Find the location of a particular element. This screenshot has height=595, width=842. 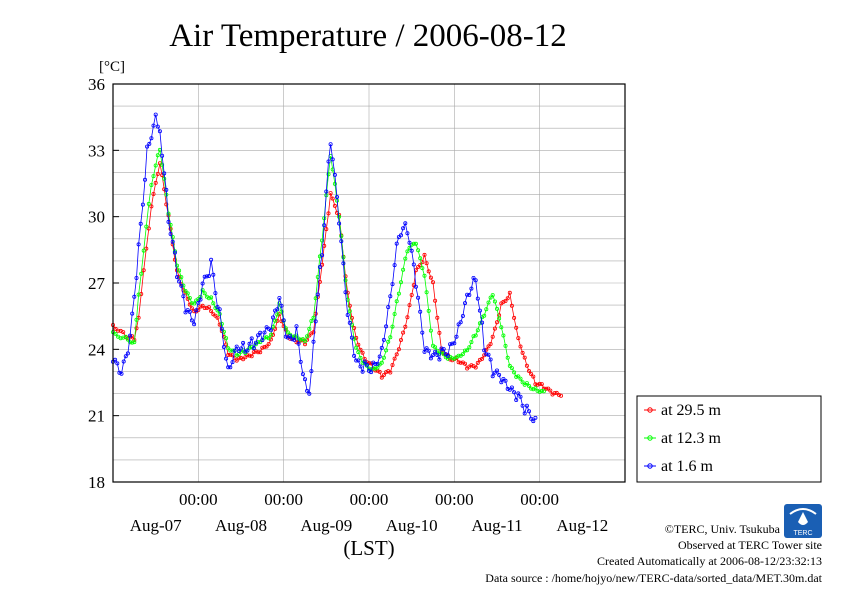

y-tick-label: 36 is located at coordinates (96, 84).